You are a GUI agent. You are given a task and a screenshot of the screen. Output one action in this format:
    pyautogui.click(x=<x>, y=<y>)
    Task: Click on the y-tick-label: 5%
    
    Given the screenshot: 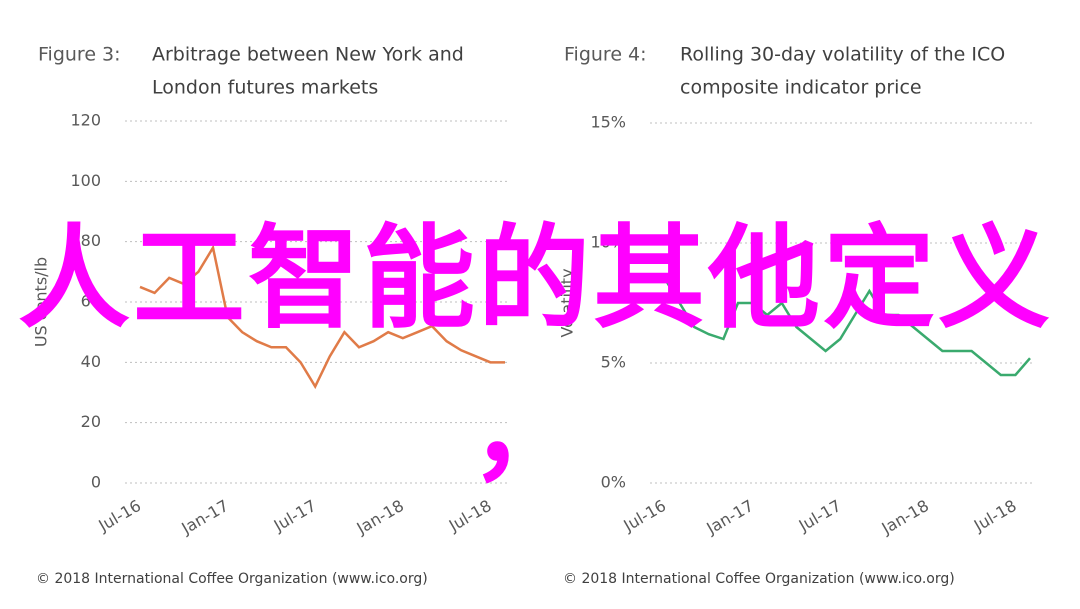 What is the action you would take?
    pyautogui.click(x=613, y=362)
    